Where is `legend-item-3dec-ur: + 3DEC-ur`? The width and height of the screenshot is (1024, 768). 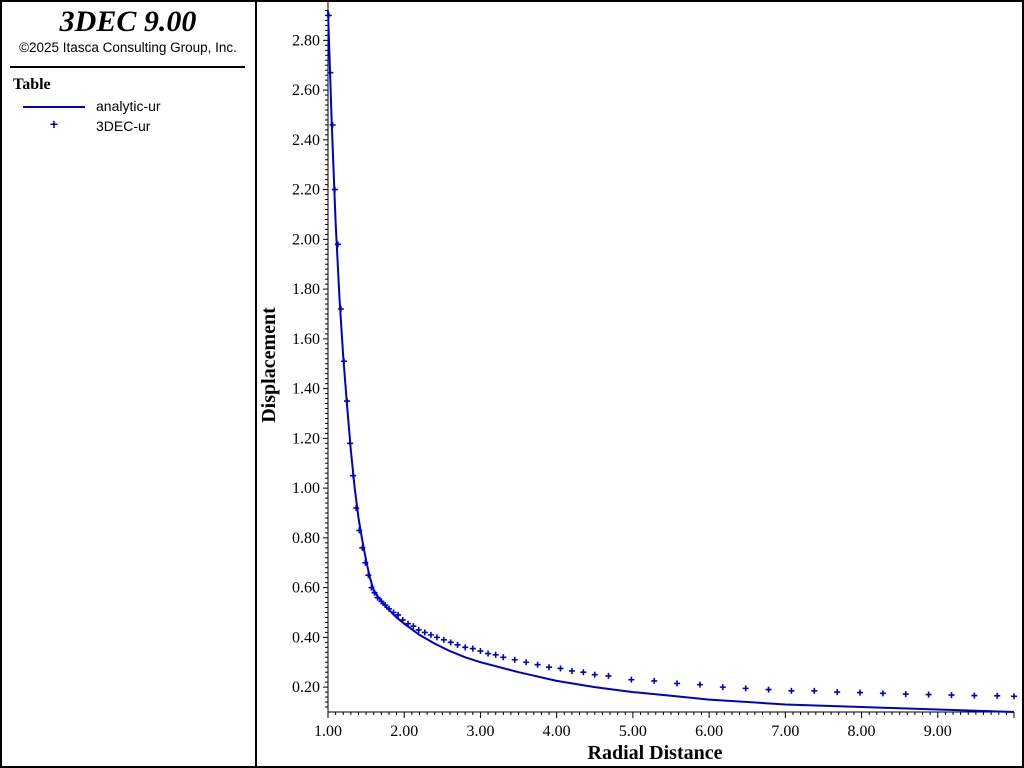
legend-item-3dec-ur: + 3DEC-ur is located at coordinates (128, 126).